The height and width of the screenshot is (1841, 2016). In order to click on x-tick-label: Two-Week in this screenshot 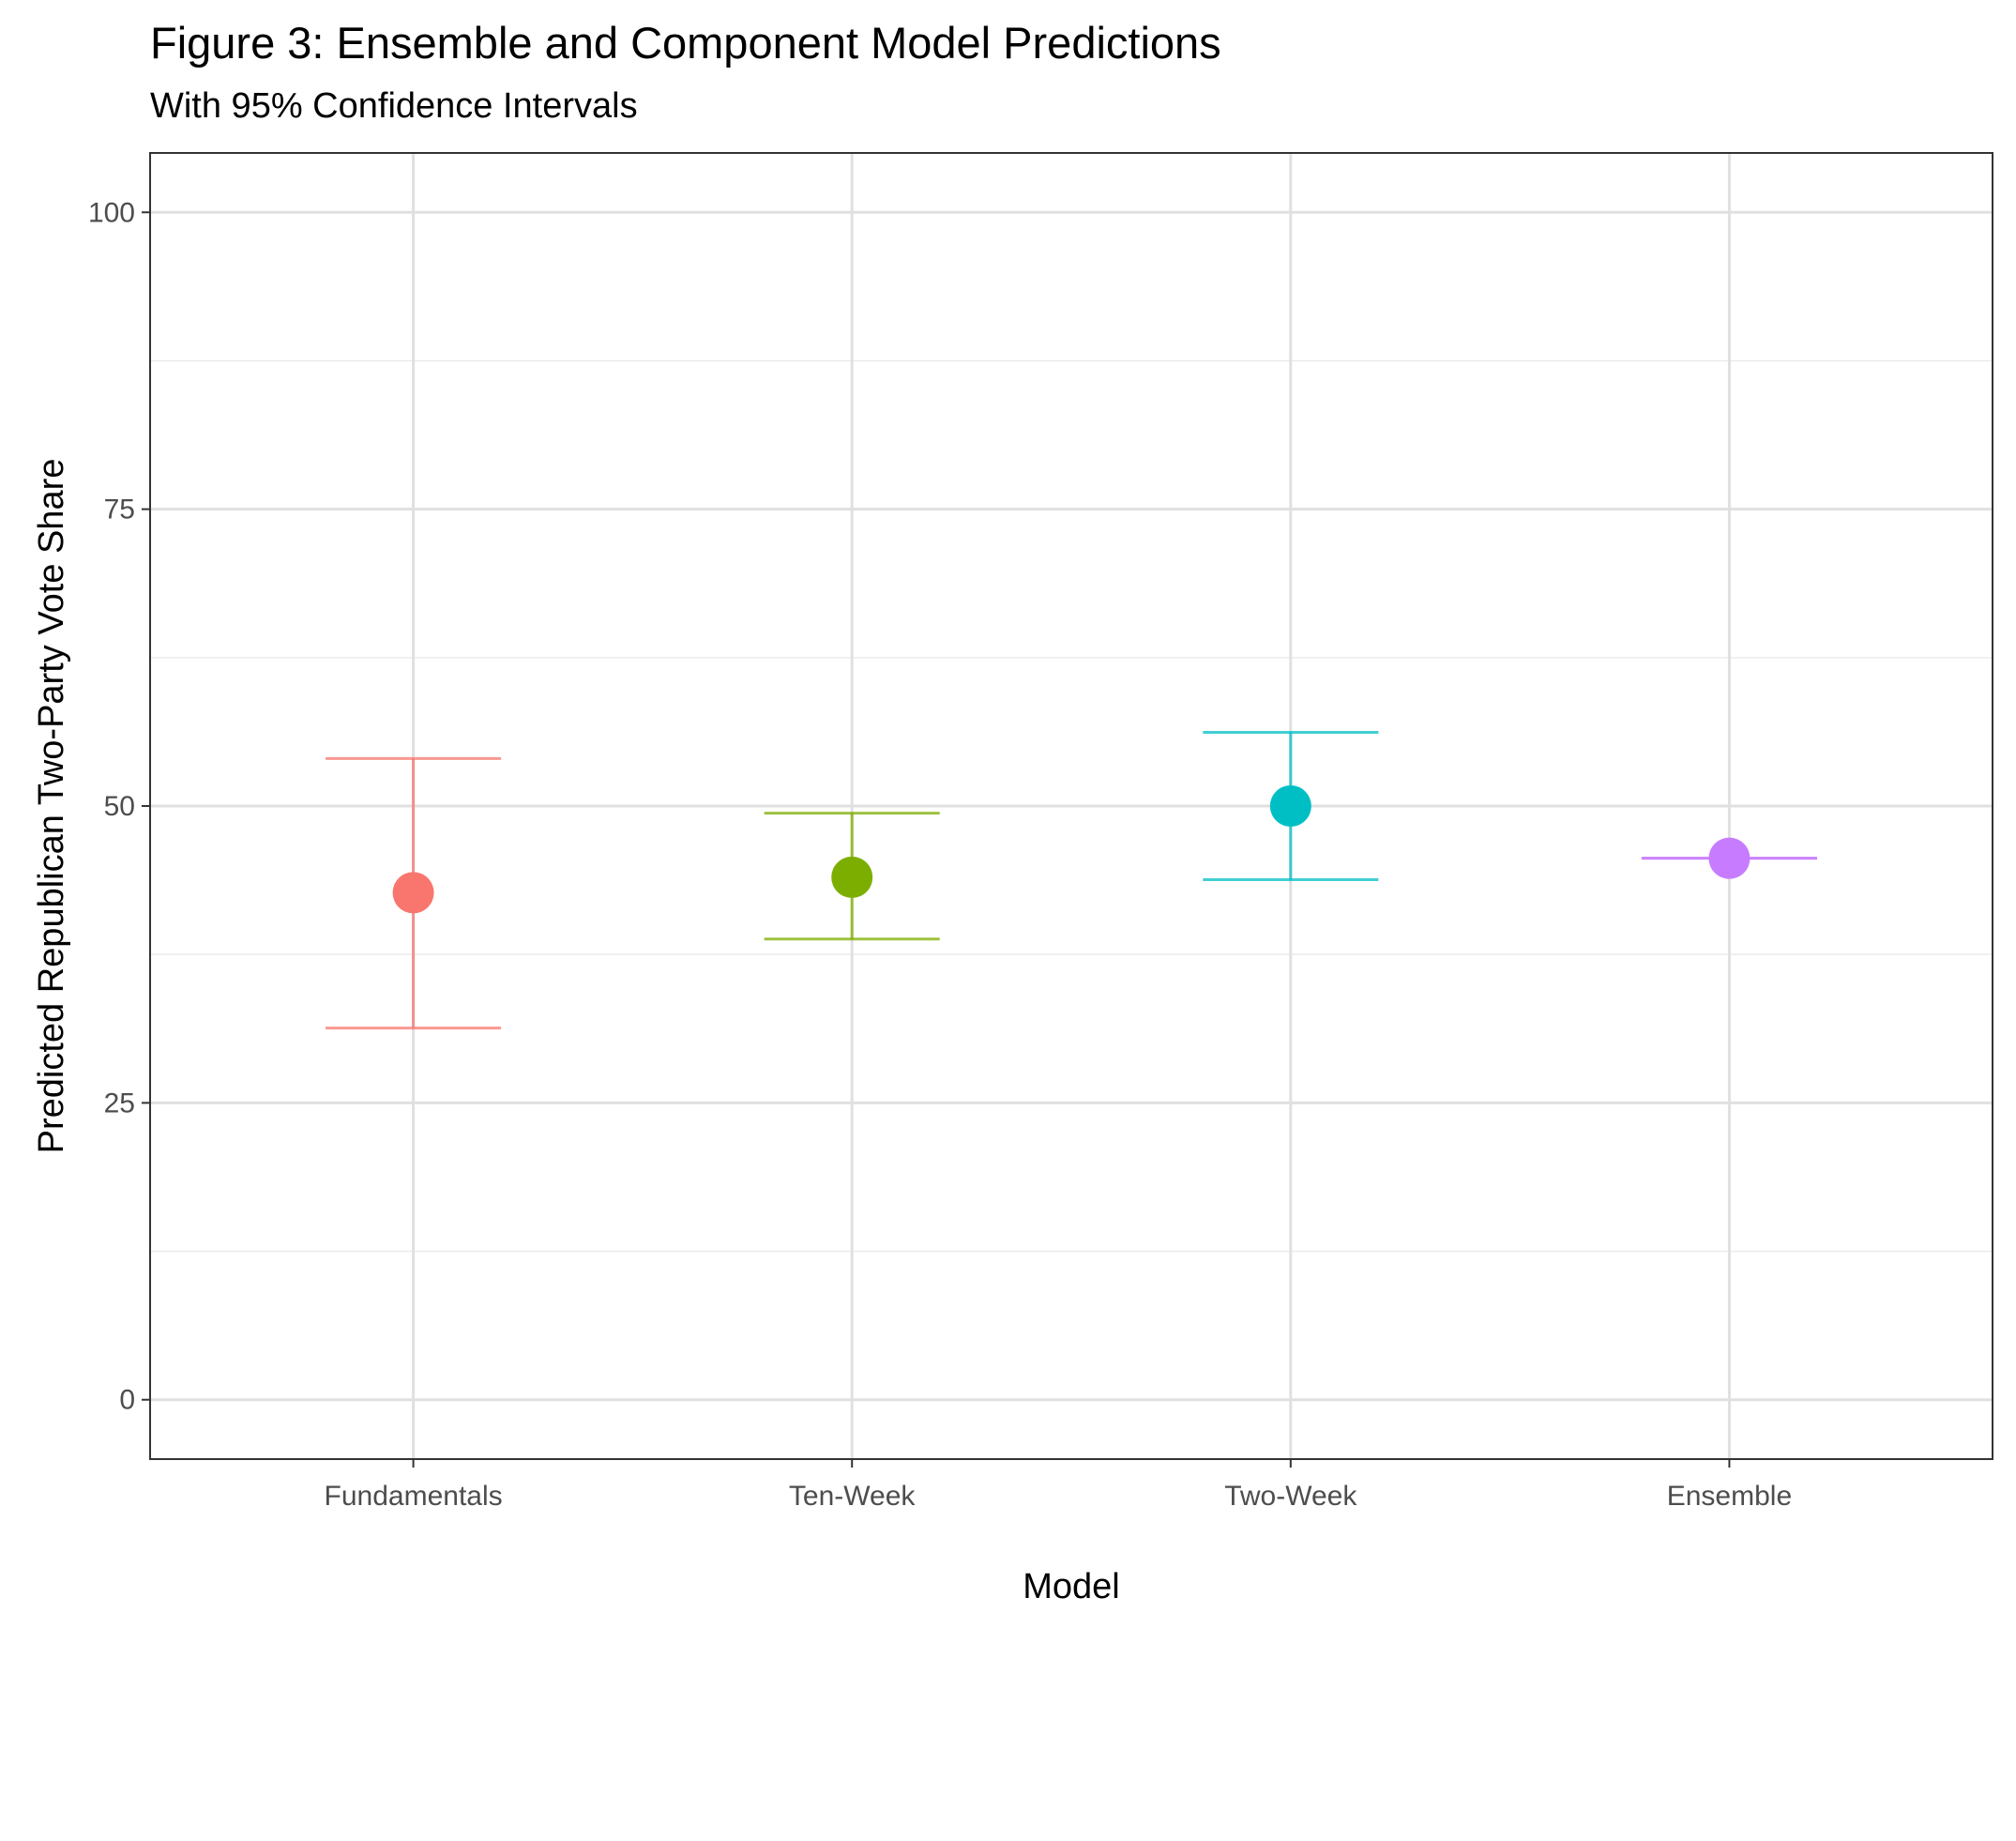, I will do `click(1290, 1496)`.